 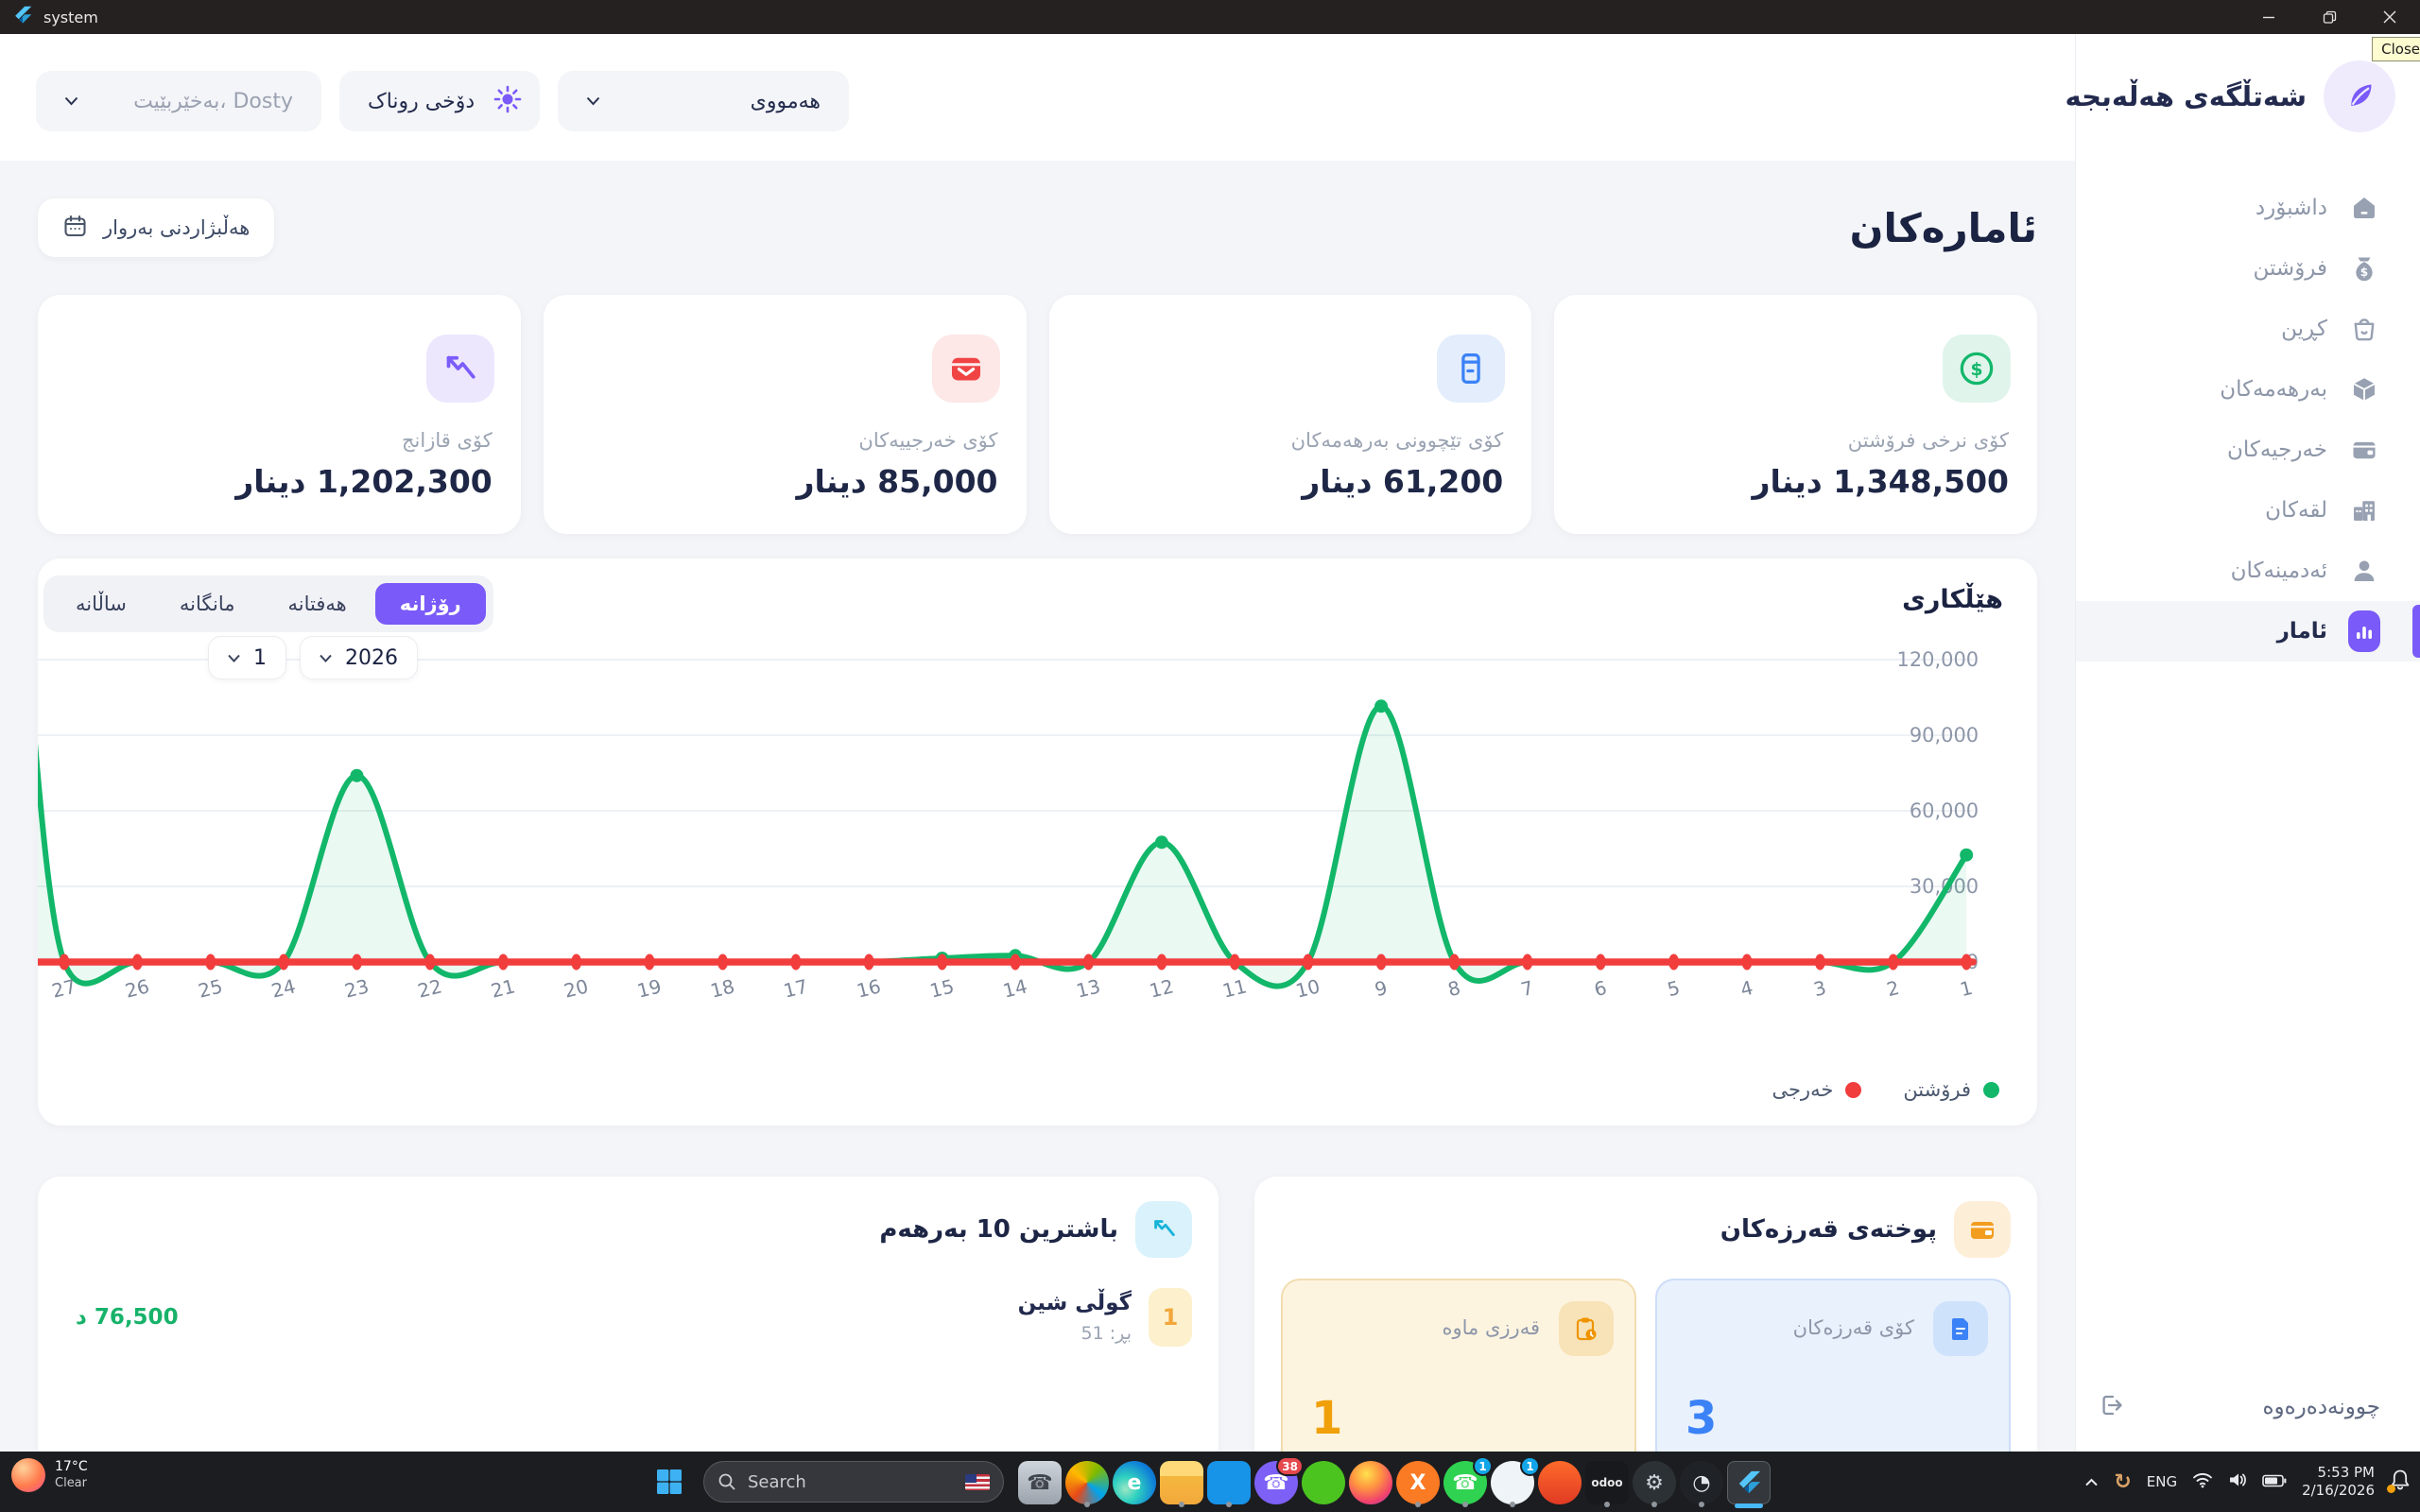 What do you see at coordinates (439, 101) in the screenshot?
I see `theme-toggle-button: دۆخی روناک` at bounding box center [439, 101].